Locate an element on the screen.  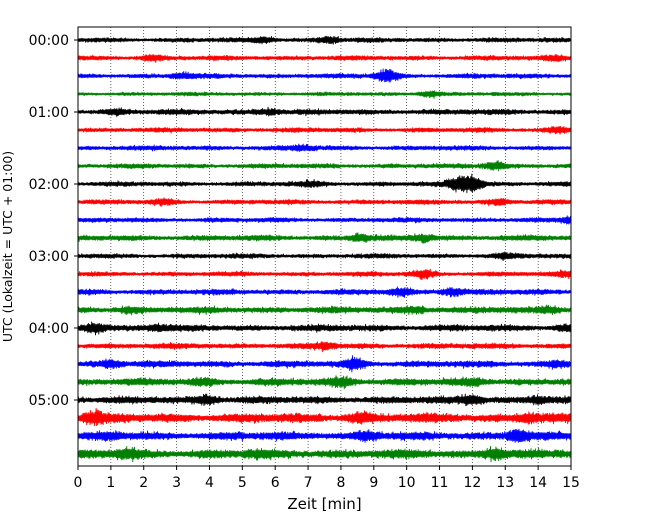
trace-05:45 is located at coordinates (324, 454).